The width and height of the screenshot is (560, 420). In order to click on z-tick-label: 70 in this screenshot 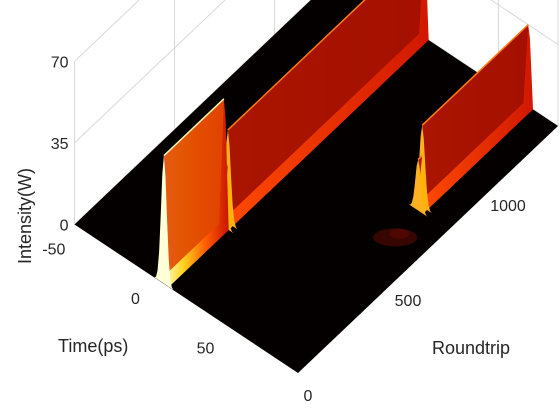, I will do `click(60, 62)`.